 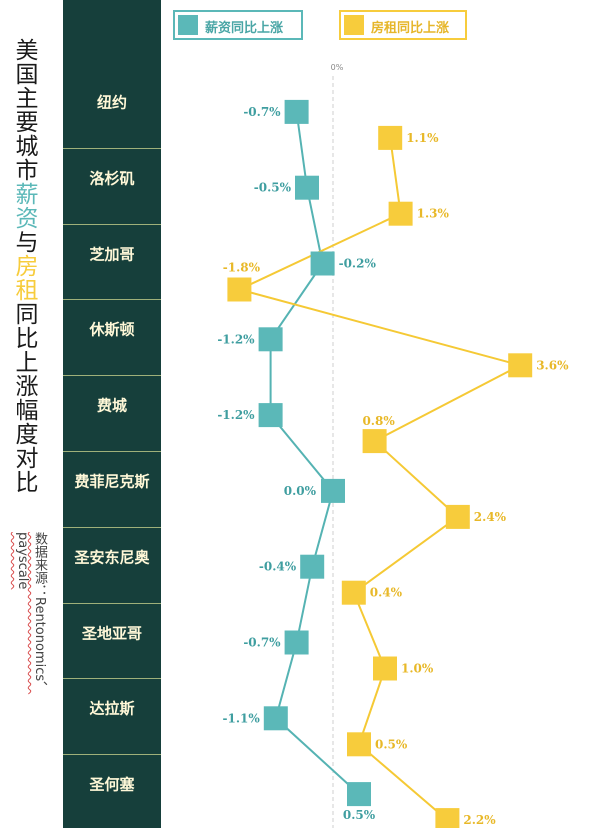 I want to click on title-part2: 与, so click(x=24, y=242).